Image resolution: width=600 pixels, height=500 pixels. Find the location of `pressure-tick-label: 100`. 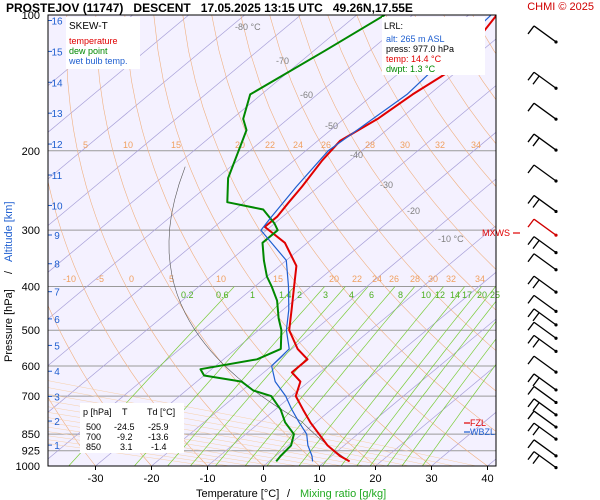

pressure-tick-label: 100 is located at coordinates (31, 16).